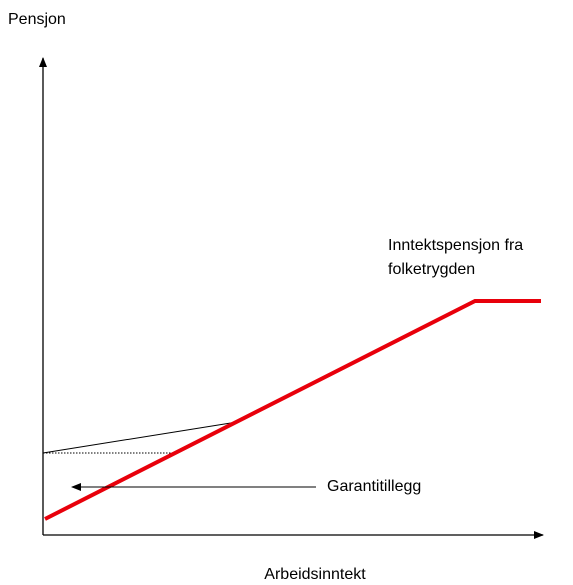 This screenshot has width=573, height=585. What do you see at coordinates (374, 486) in the screenshot?
I see `annotation-label: Garantitillegg` at bounding box center [374, 486].